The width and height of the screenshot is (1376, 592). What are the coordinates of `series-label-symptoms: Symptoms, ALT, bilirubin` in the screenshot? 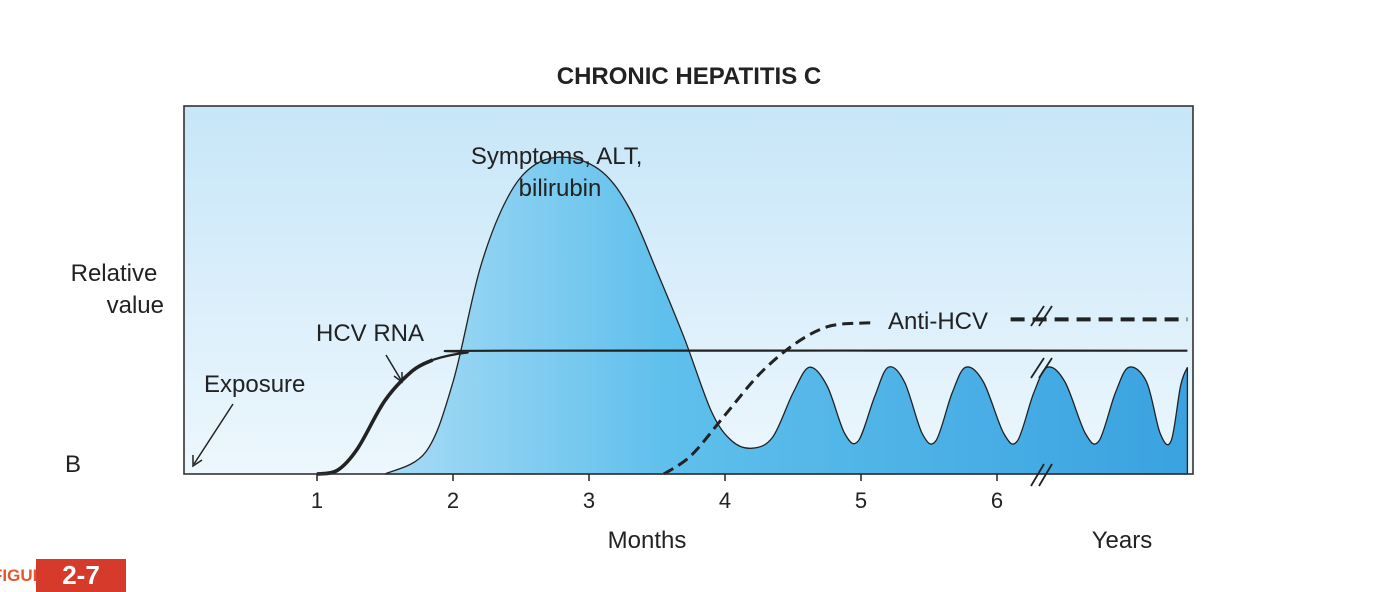 It's located at (560, 172).